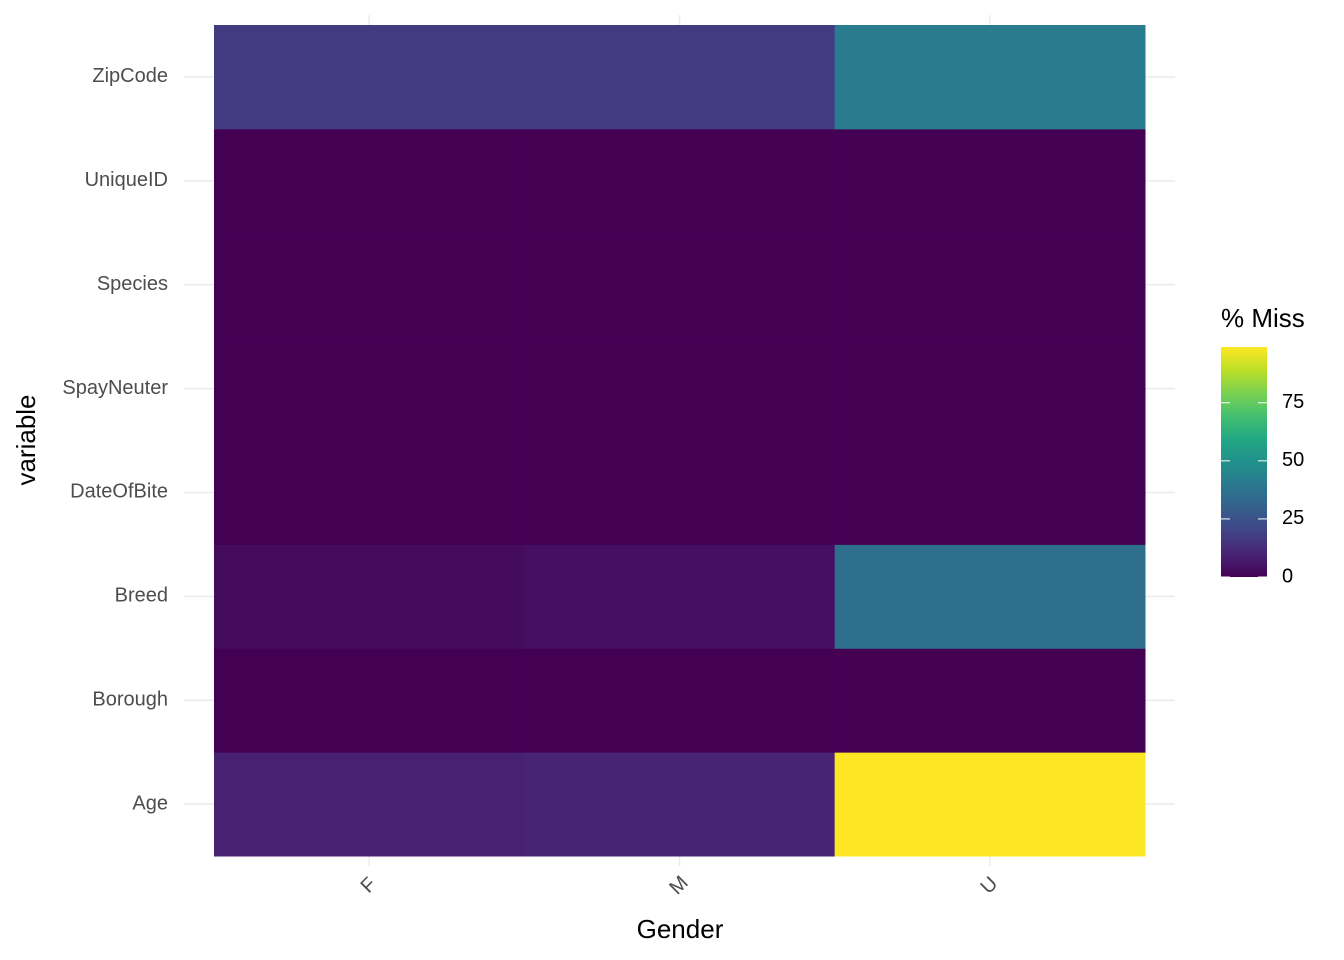 The image size is (1344, 960). Describe the element at coordinates (1263, 318) in the screenshot. I see `legend-title: % Miss` at that location.